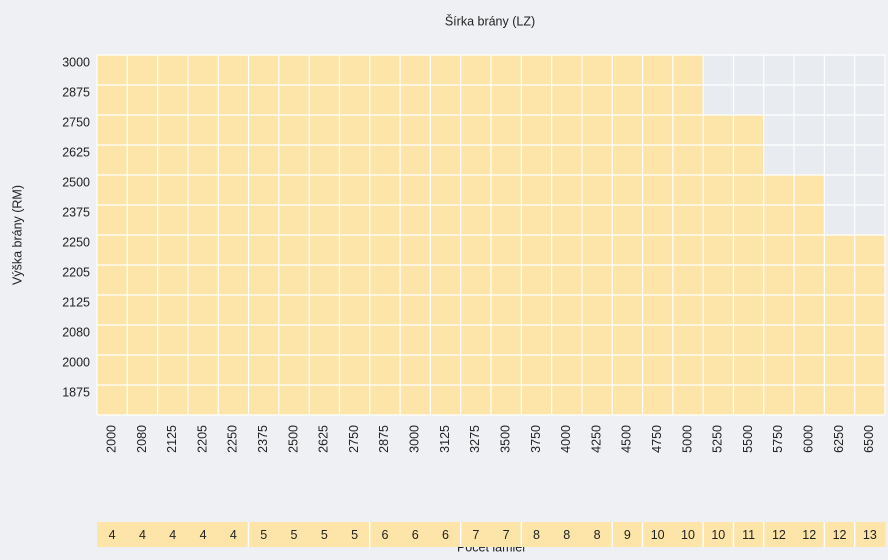 The image size is (888, 560). What do you see at coordinates (869, 439) in the screenshot?
I see `column-label: 6500` at bounding box center [869, 439].